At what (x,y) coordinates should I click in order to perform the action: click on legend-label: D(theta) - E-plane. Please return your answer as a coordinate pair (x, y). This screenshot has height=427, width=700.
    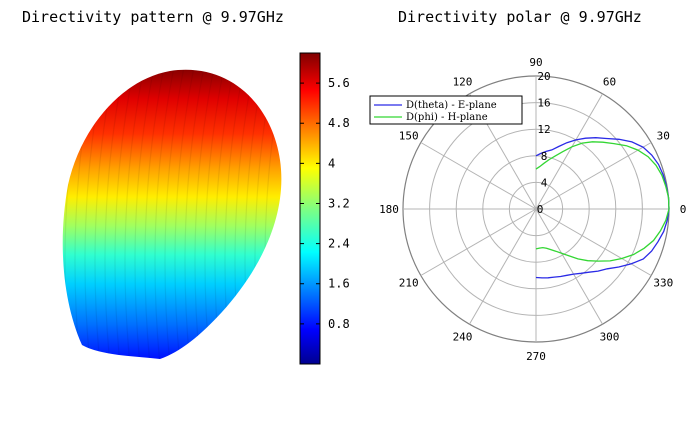
    Looking at the image, I should click on (451, 105).